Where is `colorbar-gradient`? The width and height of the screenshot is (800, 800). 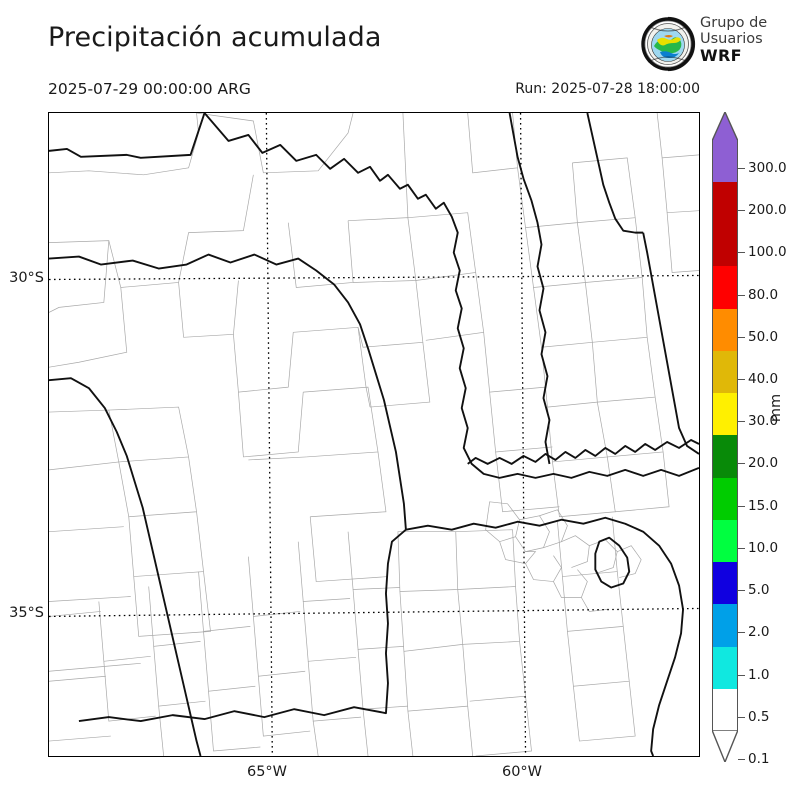
colorbar-gradient is located at coordinates (725, 436).